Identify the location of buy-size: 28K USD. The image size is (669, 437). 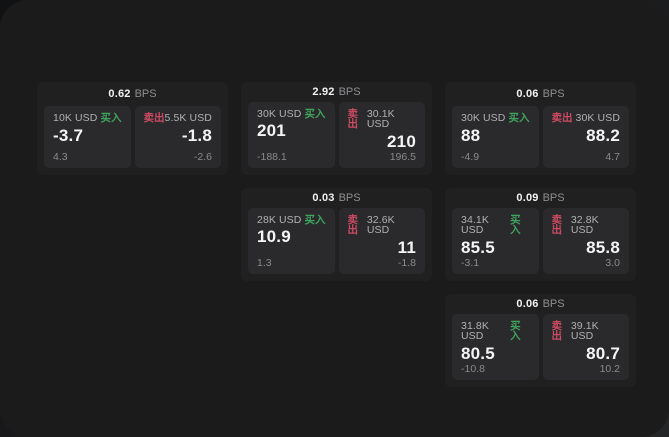
(279, 219).